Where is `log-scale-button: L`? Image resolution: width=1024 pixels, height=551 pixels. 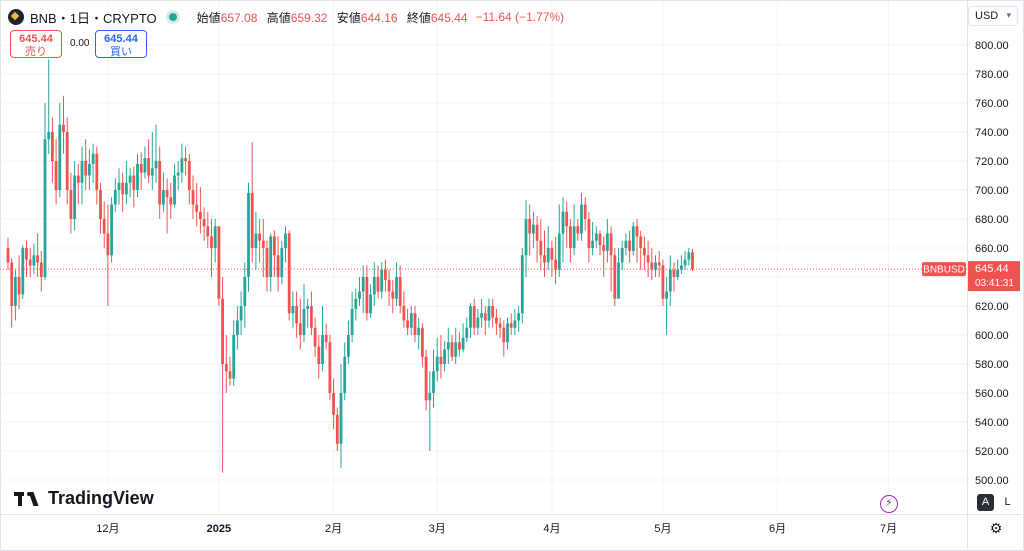
log-scale-button: L is located at coordinates (1007, 502).